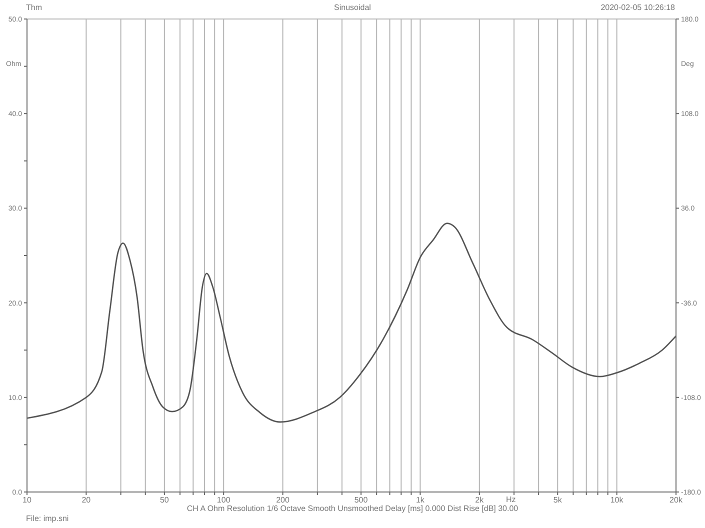  I want to click on x-tick-label: 20k, so click(677, 500).